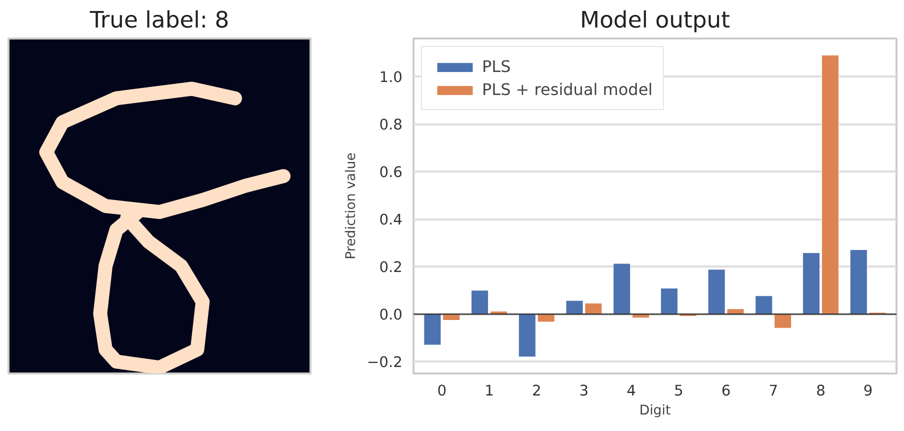 The height and width of the screenshot is (431, 904). I want to click on x-tick-label: 9, so click(868, 391).